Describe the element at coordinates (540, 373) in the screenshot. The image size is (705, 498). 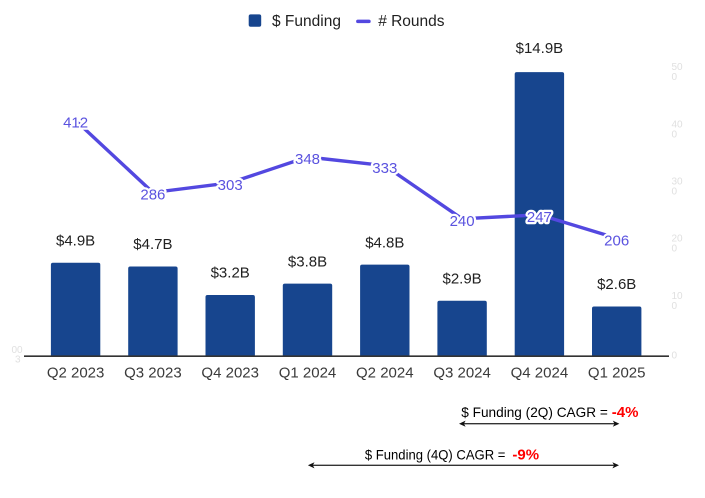
I see `svg-text: Q4 2024` at that location.